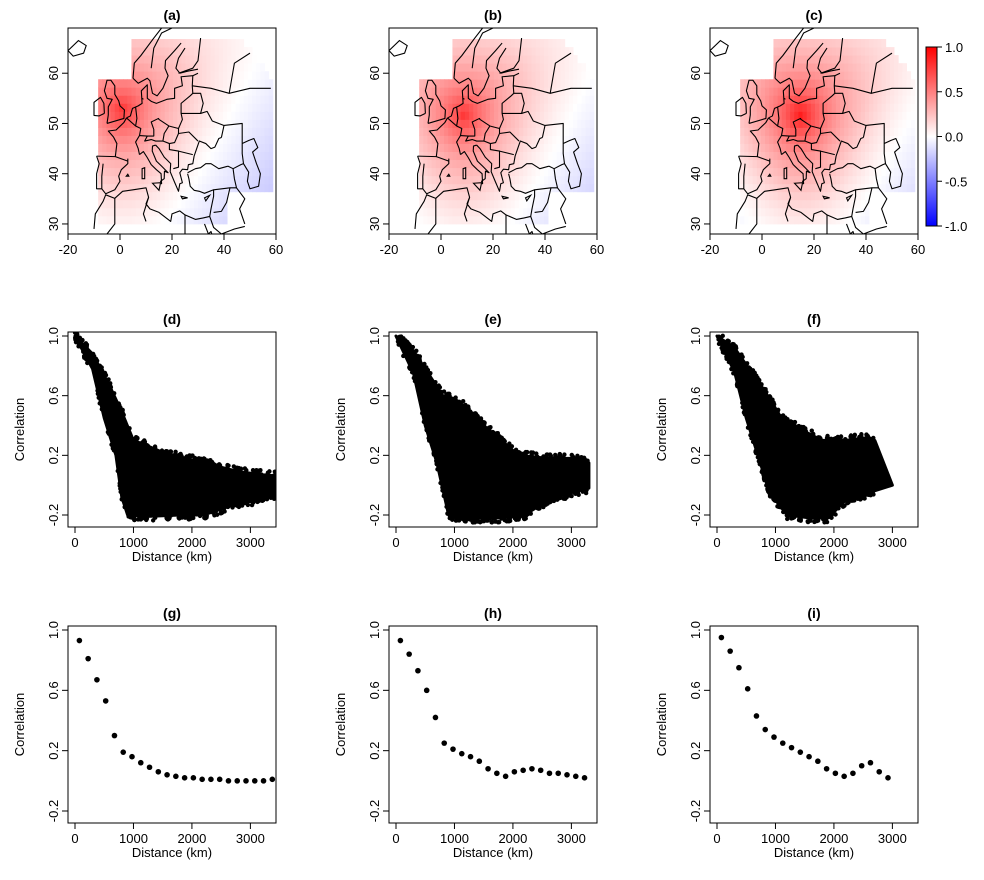 The width and height of the screenshot is (984, 880). I want to click on points-group, so click(804, 429).